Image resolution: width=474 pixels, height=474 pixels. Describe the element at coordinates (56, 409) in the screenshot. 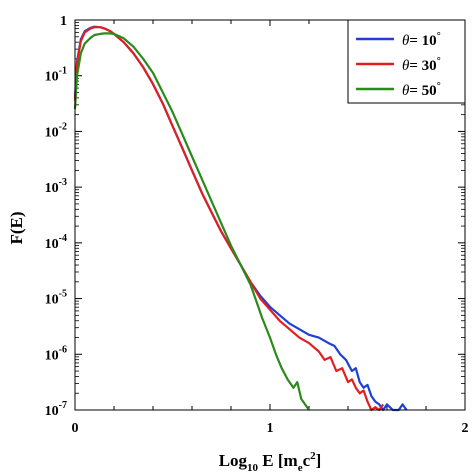

I see `y-tick-label: 10⁻⁷` at that location.